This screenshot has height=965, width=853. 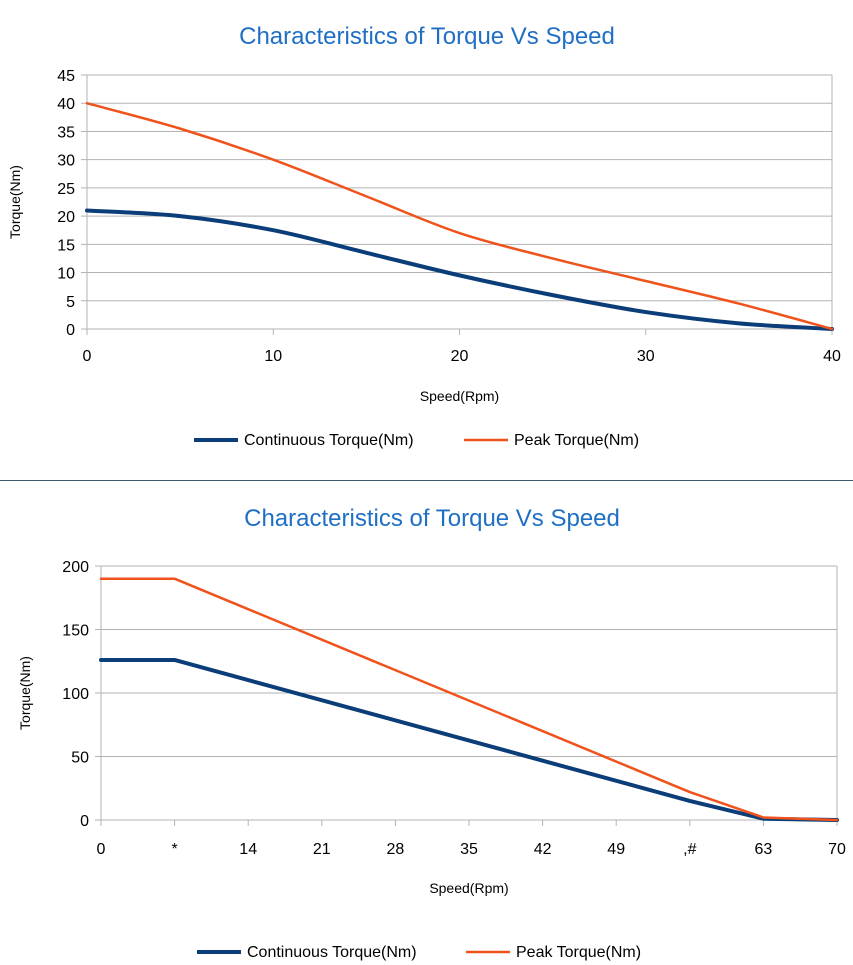 What do you see at coordinates (248, 849) in the screenshot?
I see `x-tick-label: 14` at bounding box center [248, 849].